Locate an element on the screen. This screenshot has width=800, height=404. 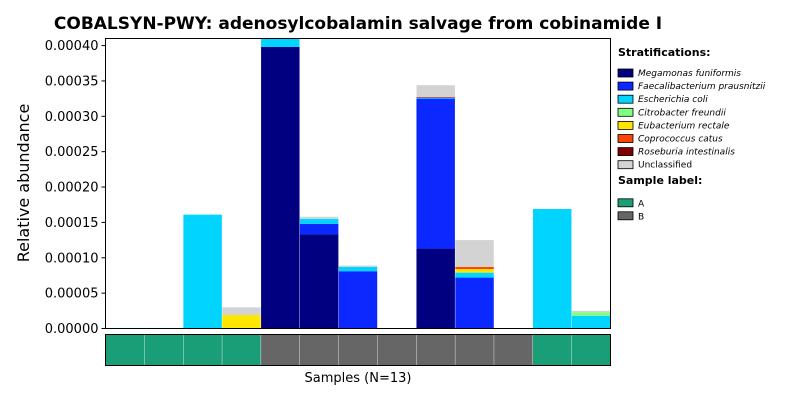
legend-entry-label: Megamonas funiformis is located at coordinates (689, 74).